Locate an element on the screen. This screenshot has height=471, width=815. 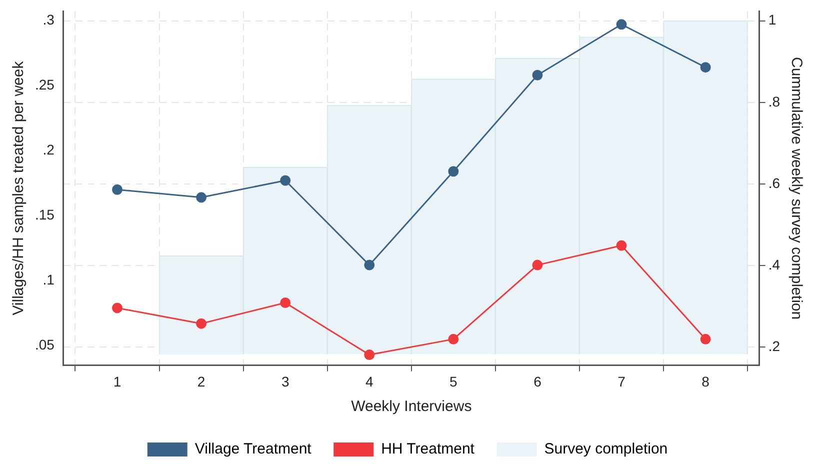
legend-label: HH Treatment is located at coordinates (428, 449).